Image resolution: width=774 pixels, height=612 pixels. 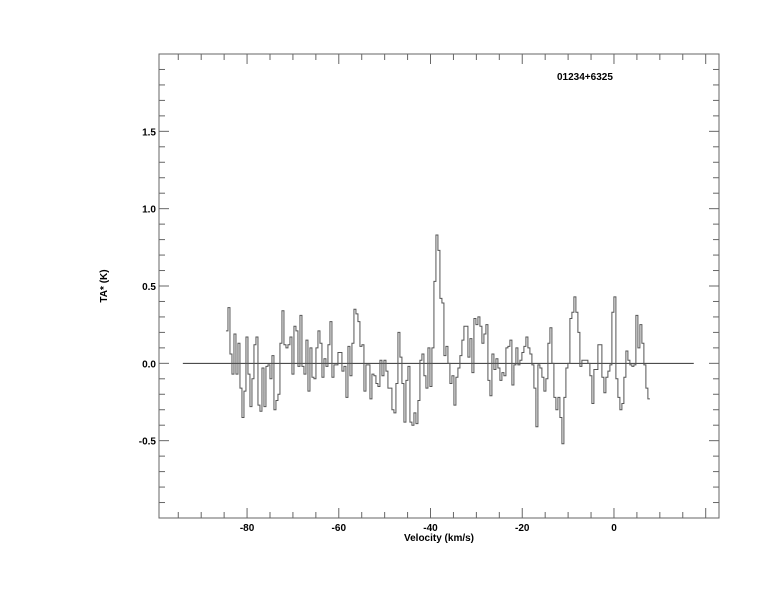 What do you see at coordinates (149, 210) in the screenshot?
I see `y-tick-label: 1.0` at bounding box center [149, 210].